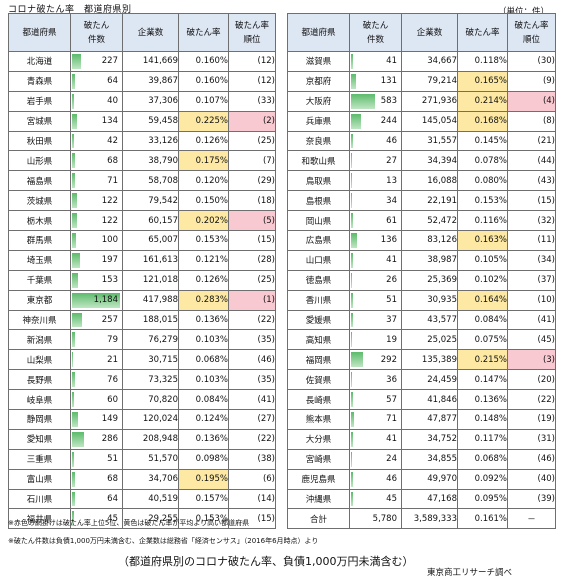  Describe the element at coordinates (112, 479) in the screenshot. I see `count-value: 68` at that location.